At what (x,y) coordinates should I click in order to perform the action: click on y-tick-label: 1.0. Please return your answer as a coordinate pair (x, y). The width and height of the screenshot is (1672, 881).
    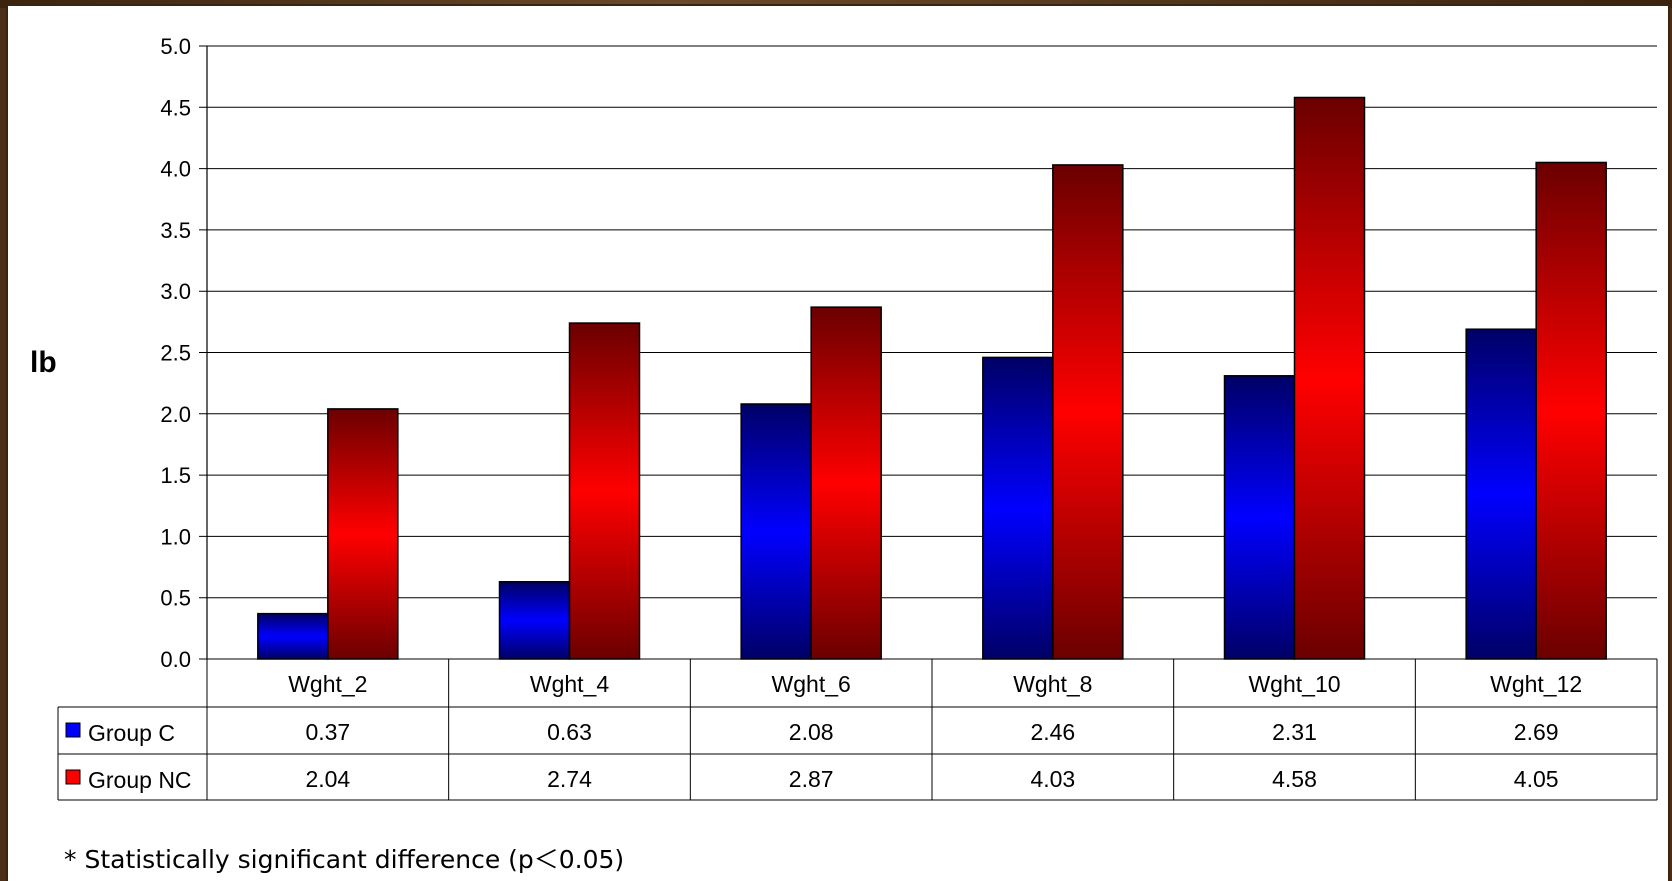
    Looking at the image, I should click on (175, 536).